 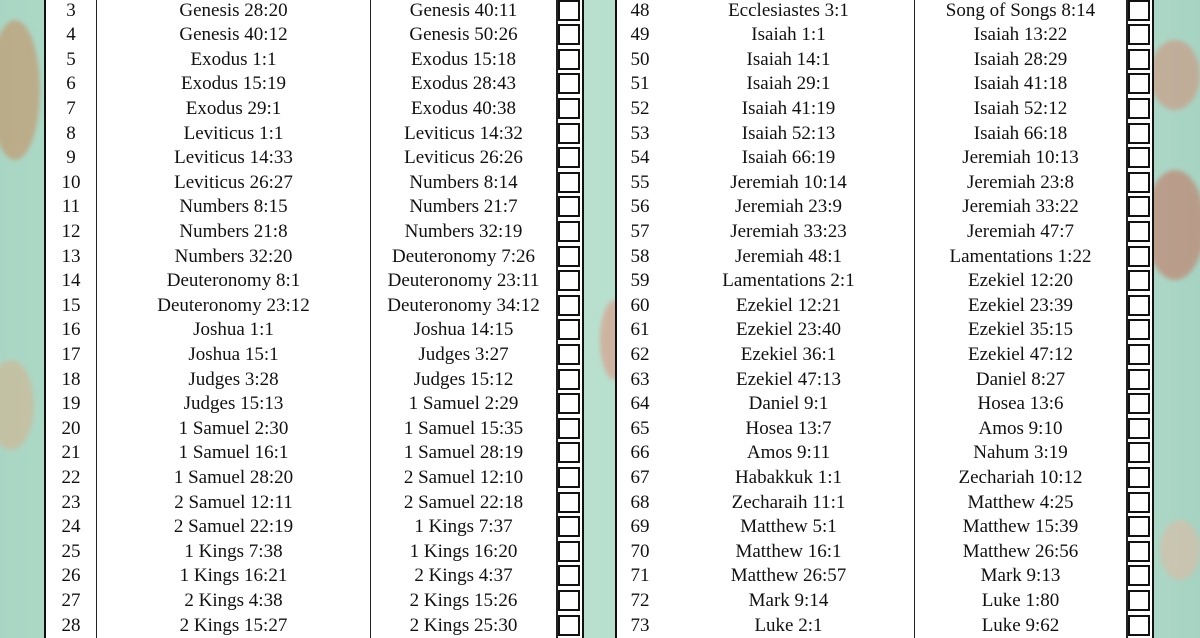 I want to click on day-number: 3, so click(x=71, y=11).